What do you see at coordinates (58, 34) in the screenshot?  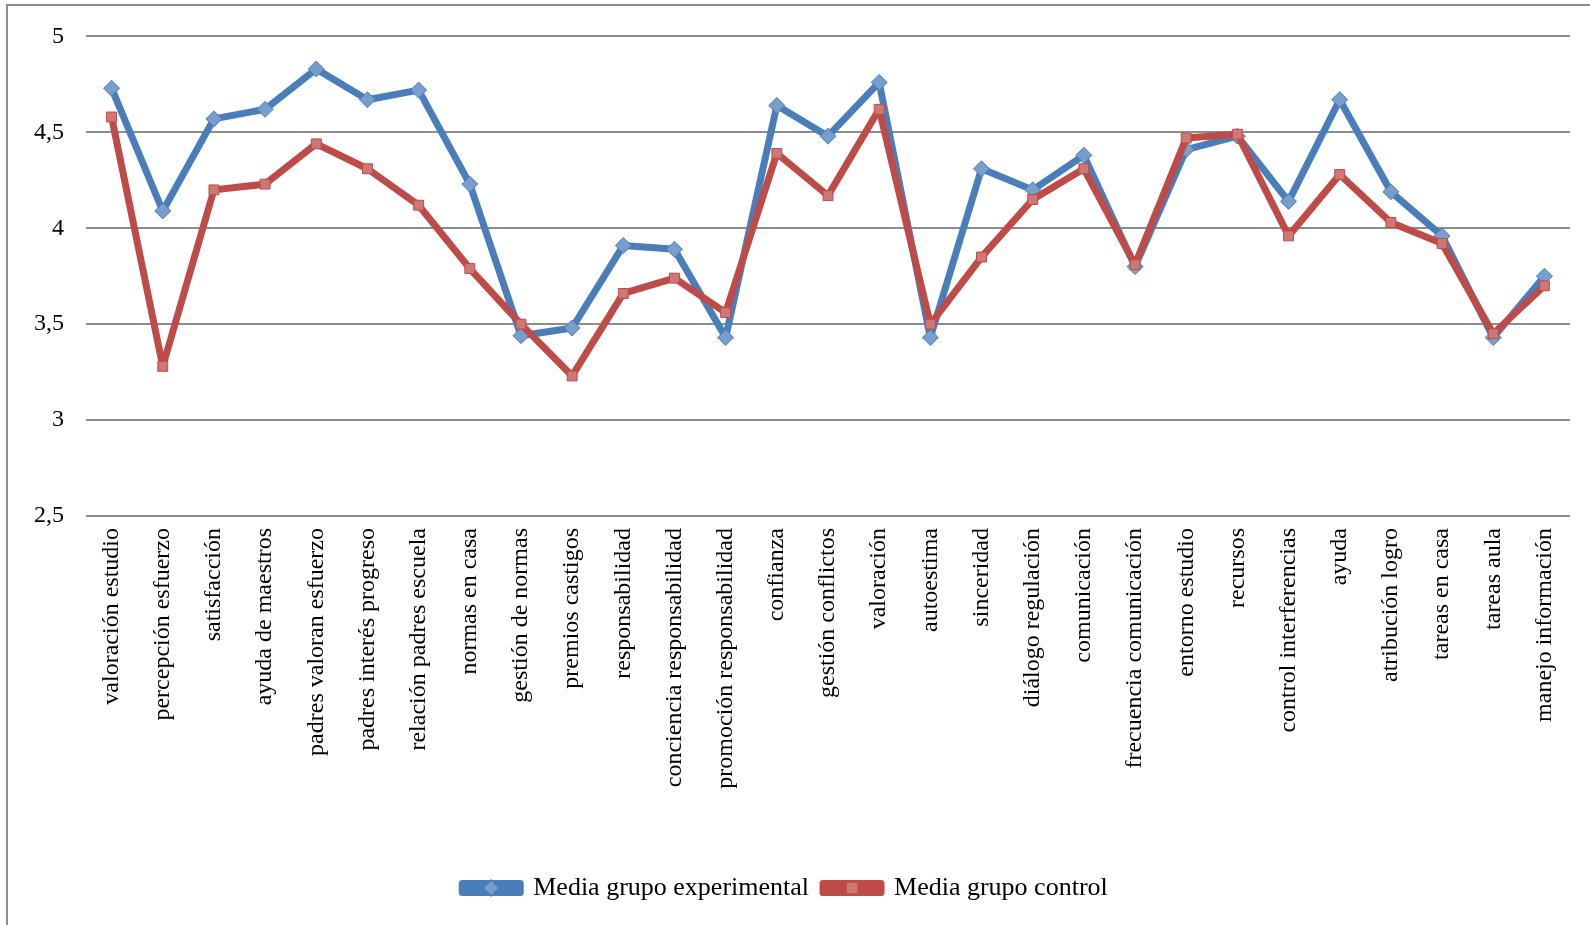 I see `y-tick-label: 5` at bounding box center [58, 34].